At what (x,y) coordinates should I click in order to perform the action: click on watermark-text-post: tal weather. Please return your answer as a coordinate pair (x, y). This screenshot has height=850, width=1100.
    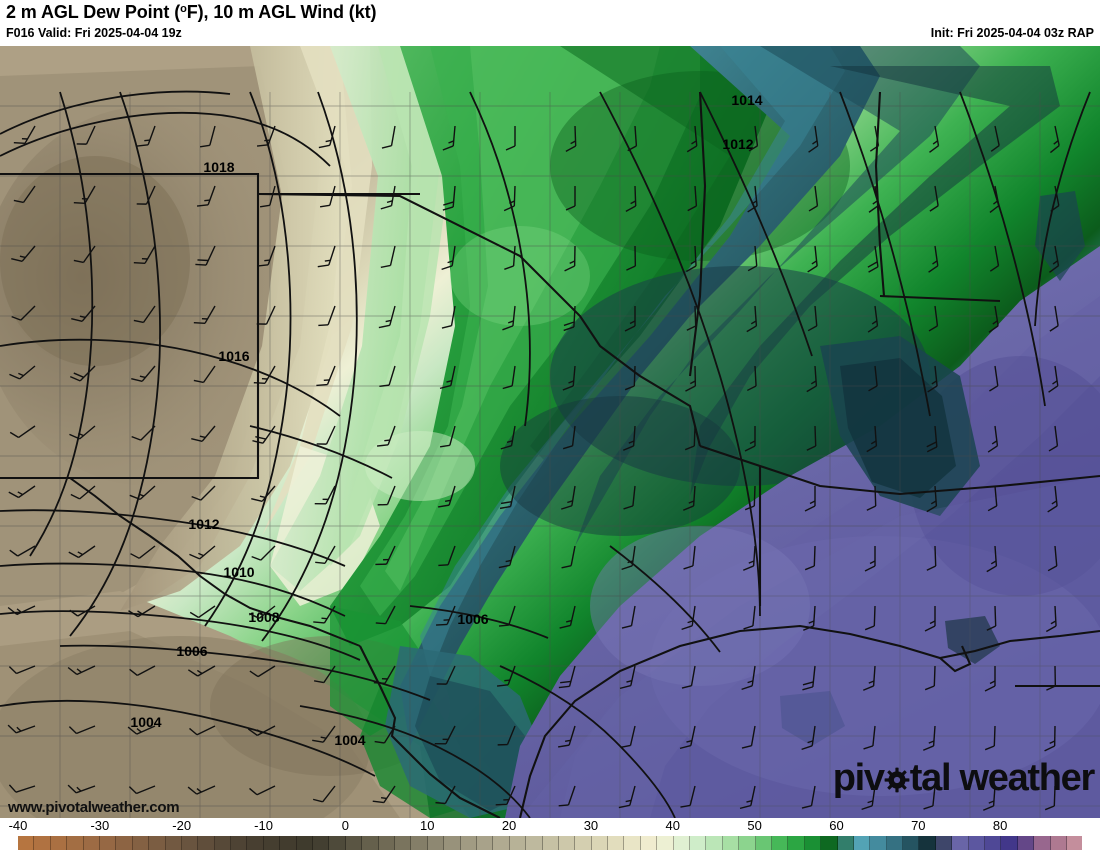
    Looking at the image, I should click on (1002, 778).